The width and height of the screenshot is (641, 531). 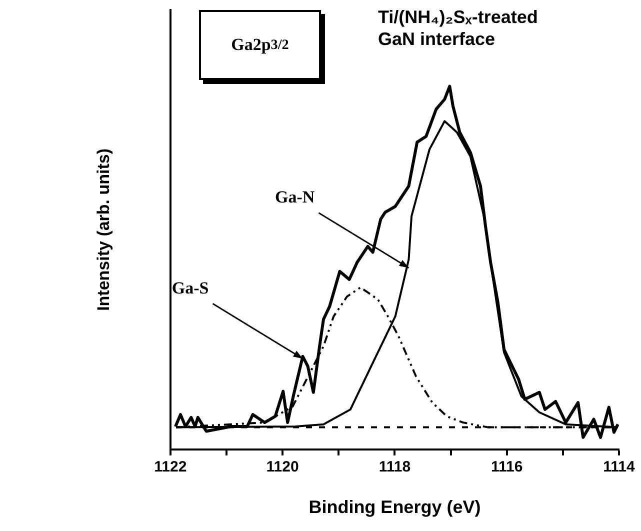 I want to click on annotation: Ga-S, so click(x=190, y=288).